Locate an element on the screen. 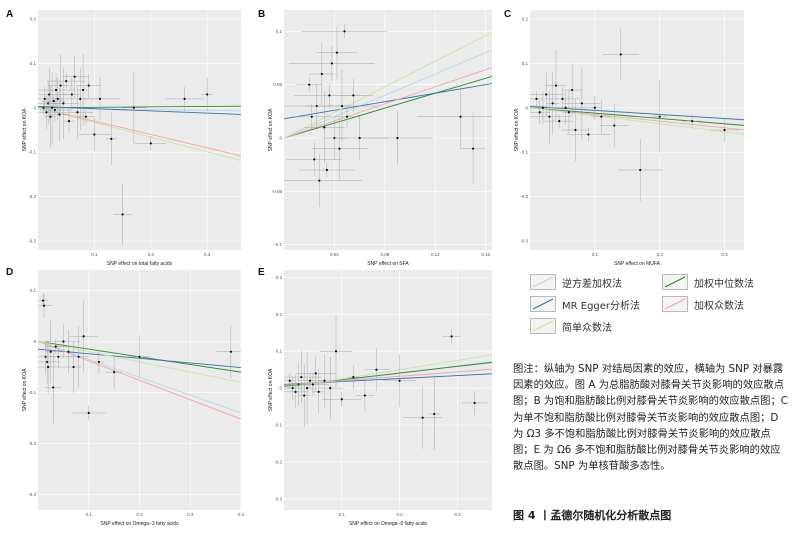 This screenshot has width=800, height=533. legend-item-weighted-median: 加权中位数法 is located at coordinates (708, 282).